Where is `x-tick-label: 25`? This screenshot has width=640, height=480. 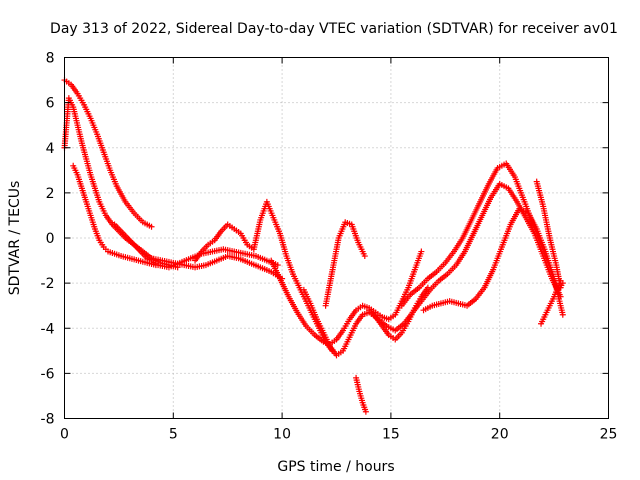 x-tick-label: 25 is located at coordinates (609, 435).